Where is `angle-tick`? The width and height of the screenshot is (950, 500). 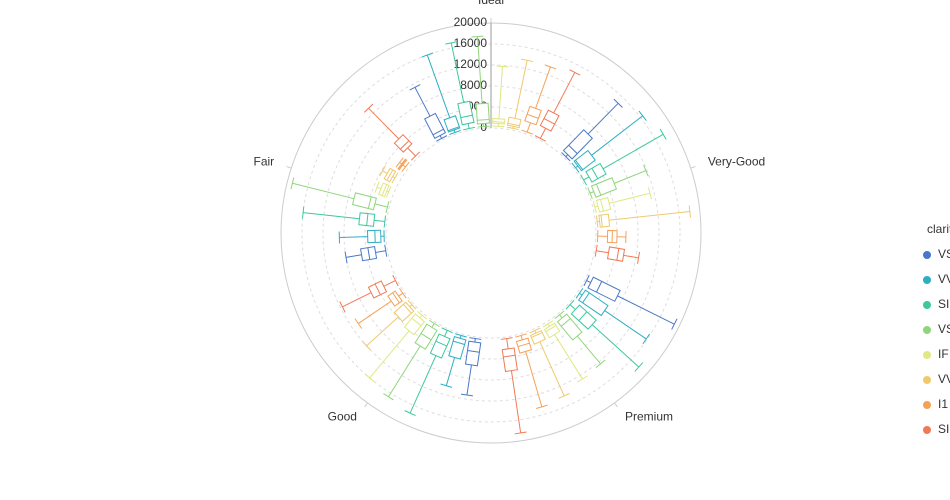
angle-tick is located at coordinates (289, 167).